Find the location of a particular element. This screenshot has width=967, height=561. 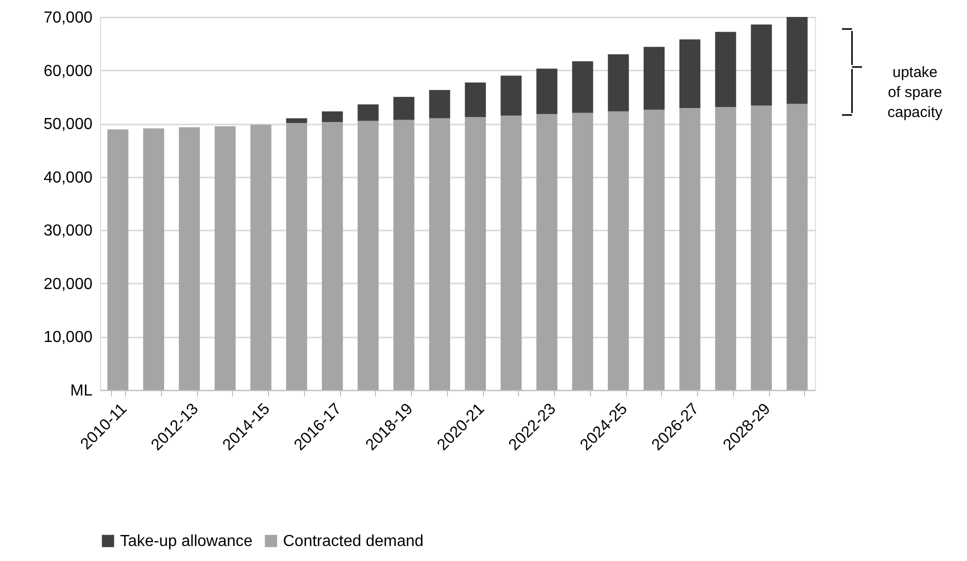

legend-label: Contracted demand is located at coordinates (353, 541).